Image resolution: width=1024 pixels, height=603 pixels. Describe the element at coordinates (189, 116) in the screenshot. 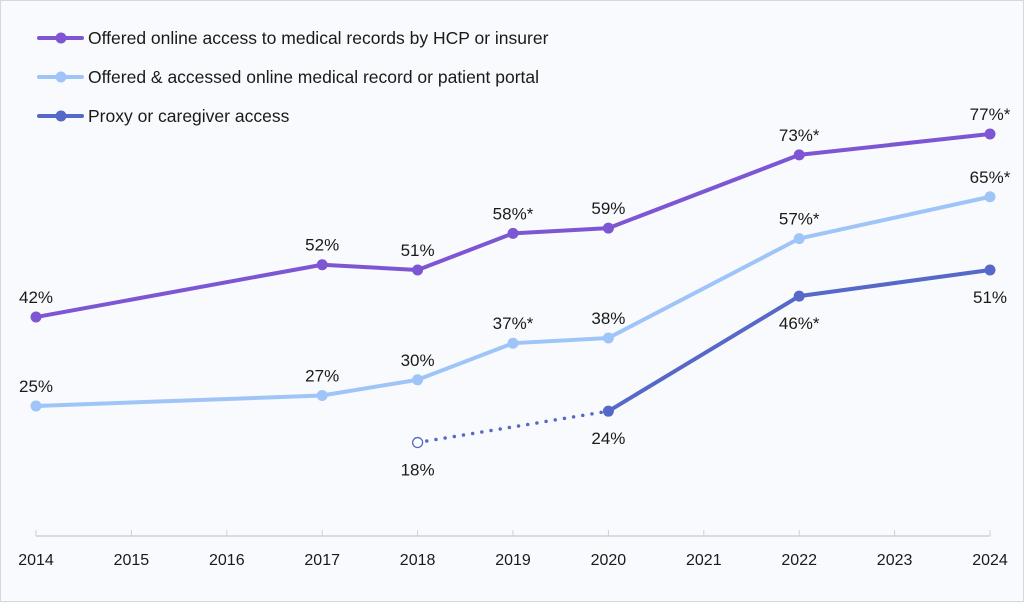

I see `legend-label-2: Proxy or caregiver access` at that location.